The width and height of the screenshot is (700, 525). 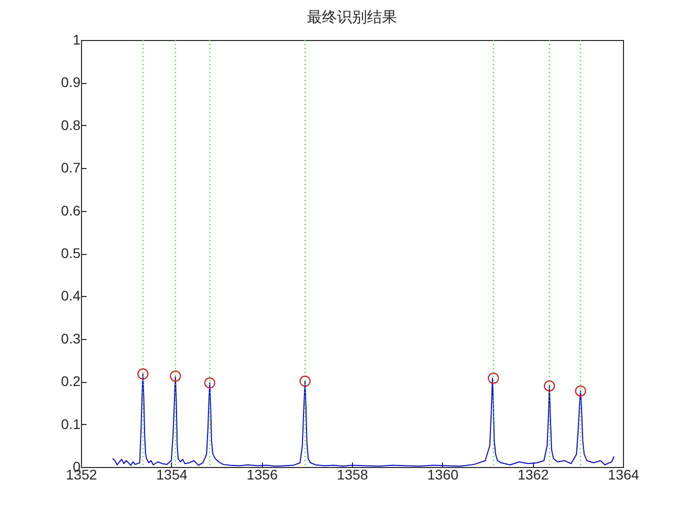 What do you see at coordinates (76, 40) in the screenshot?
I see `y-tick-label: 1` at bounding box center [76, 40].